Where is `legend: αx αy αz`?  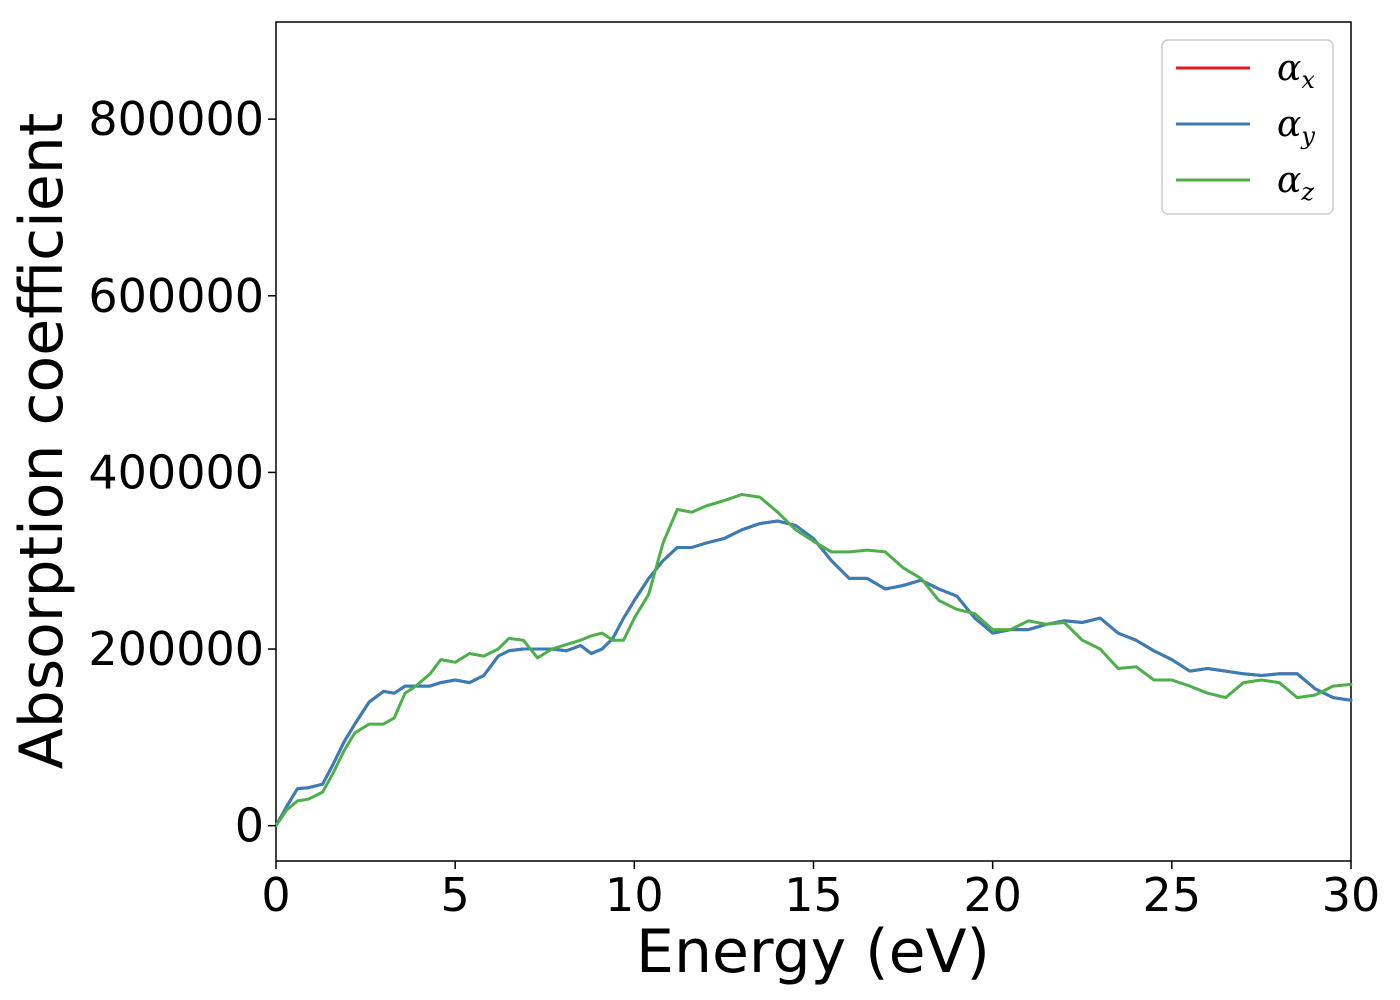
legend: αx αy αz is located at coordinates (1247, 127).